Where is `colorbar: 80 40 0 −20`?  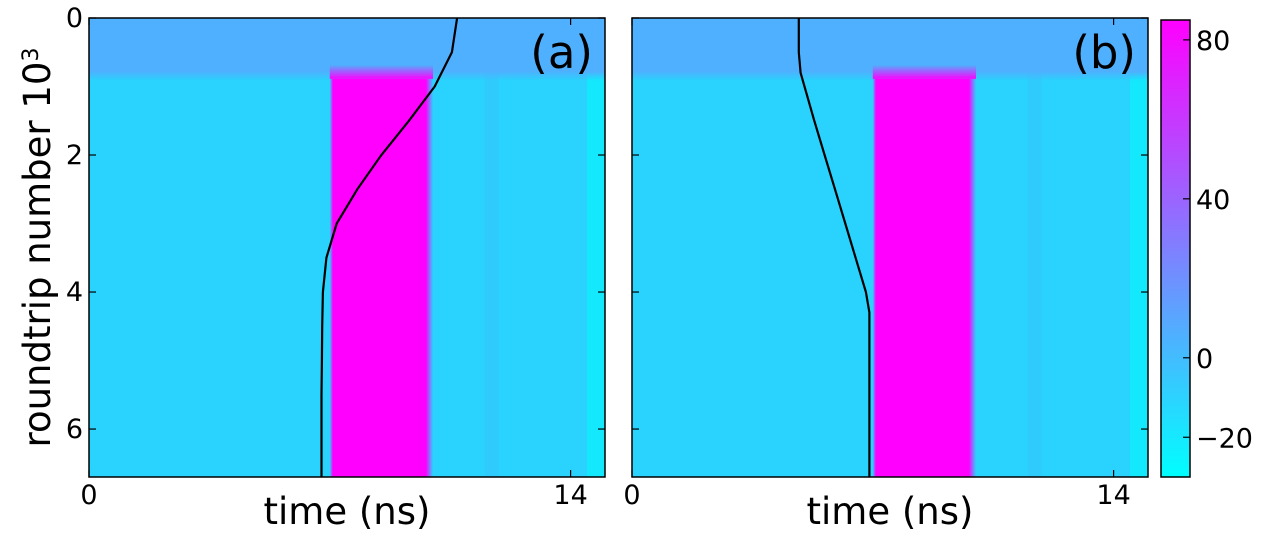 colorbar: 80 40 0 −20 is located at coordinates (1206, 248).